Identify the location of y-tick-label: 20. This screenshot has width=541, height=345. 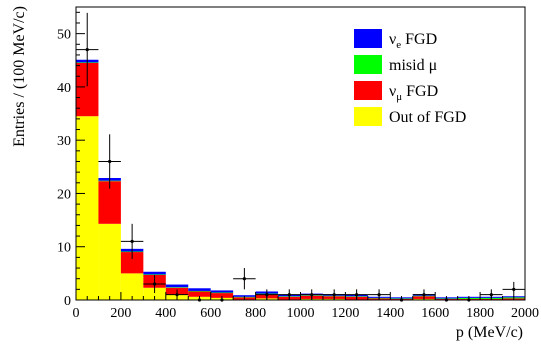
(64, 194).